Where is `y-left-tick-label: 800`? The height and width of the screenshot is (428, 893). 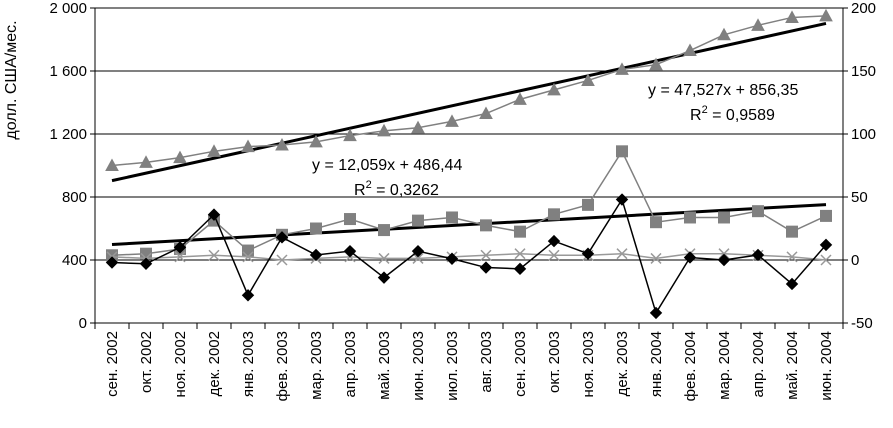 y-left-tick-label: 800 is located at coordinates (74, 197).